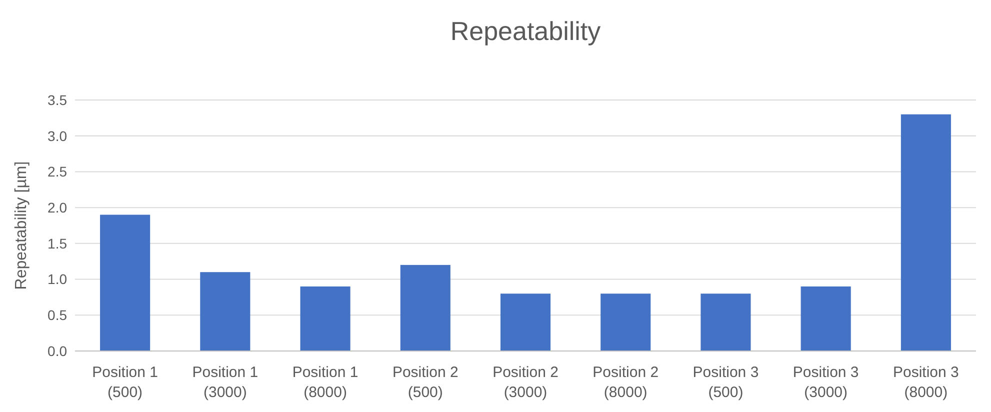 The height and width of the screenshot is (412, 991). Describe the element at coordinates (21, 225) in the screenshot. I see `y-axis-title: Repeatability [µm]` at that location.